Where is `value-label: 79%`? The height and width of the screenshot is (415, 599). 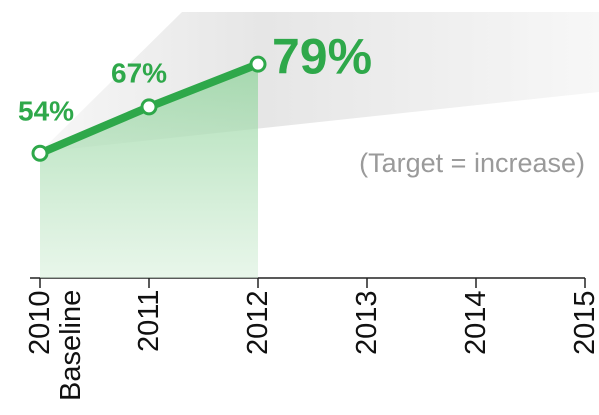
value-label: 79% is located at coordinates (322, 56).